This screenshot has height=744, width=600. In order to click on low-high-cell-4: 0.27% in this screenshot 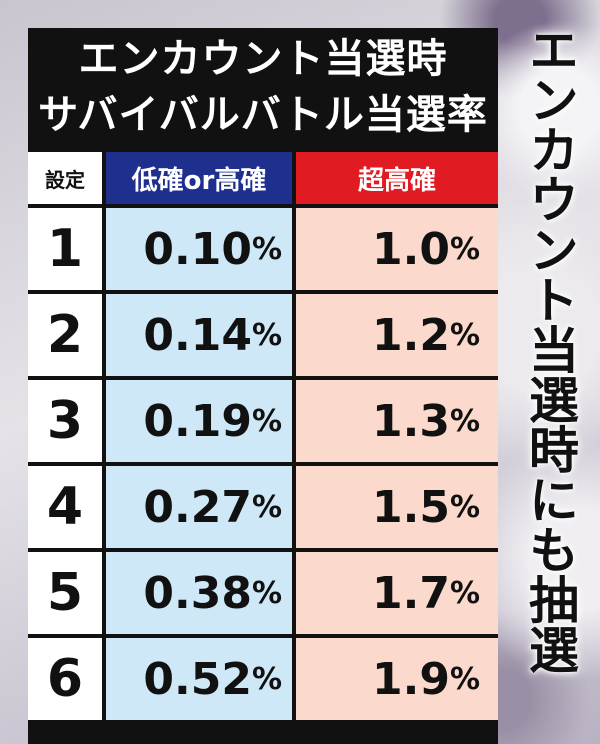, I will do `click(199, 507)`.